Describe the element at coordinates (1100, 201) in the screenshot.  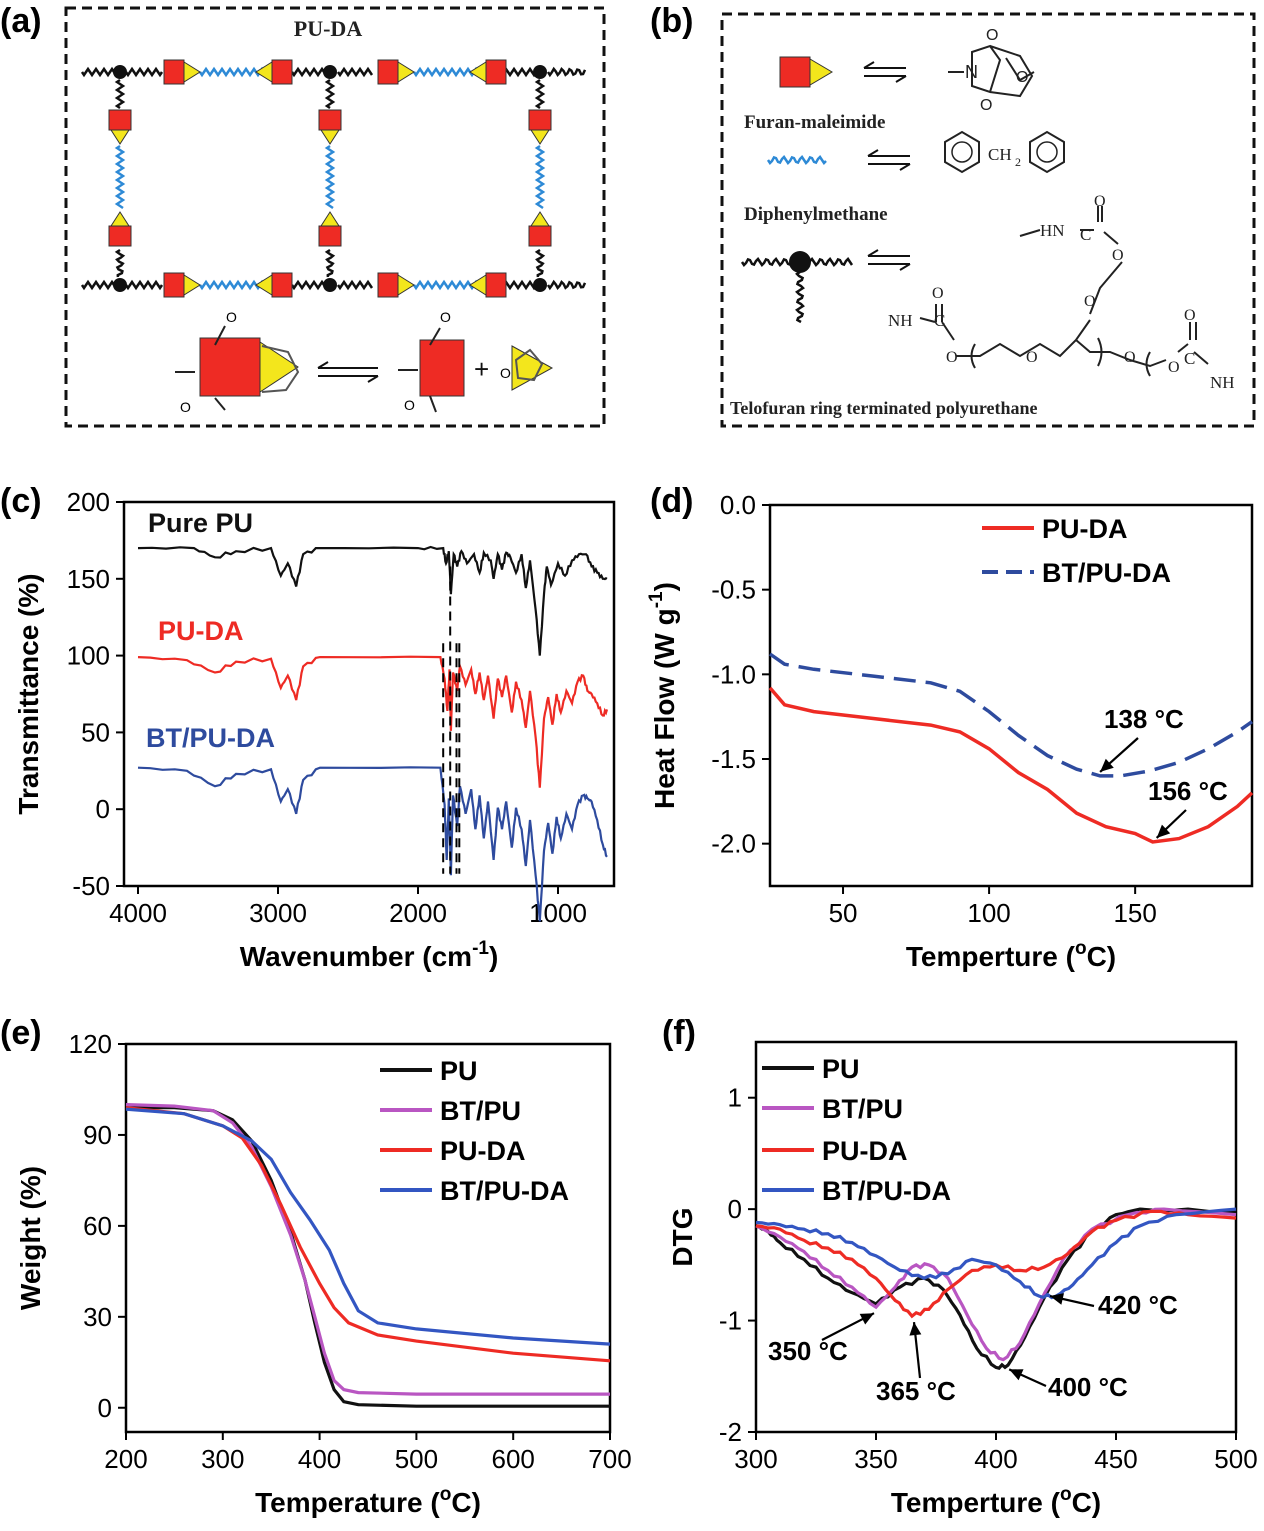
I see `carbonyl-o-1: O` at that location.